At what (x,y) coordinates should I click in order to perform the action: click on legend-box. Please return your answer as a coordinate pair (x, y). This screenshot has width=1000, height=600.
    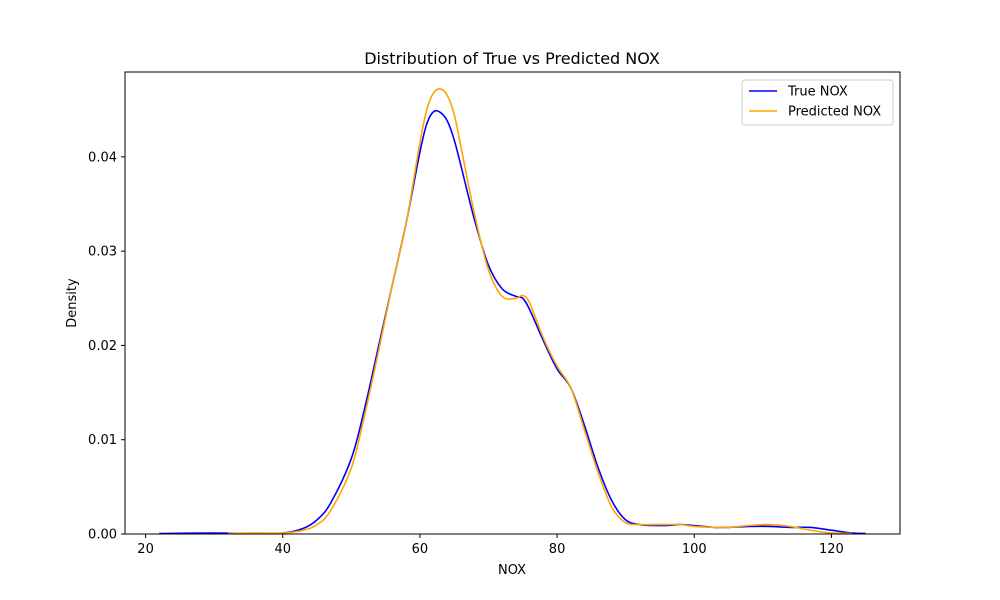
    Looking at the image, I should click on (817, 102).